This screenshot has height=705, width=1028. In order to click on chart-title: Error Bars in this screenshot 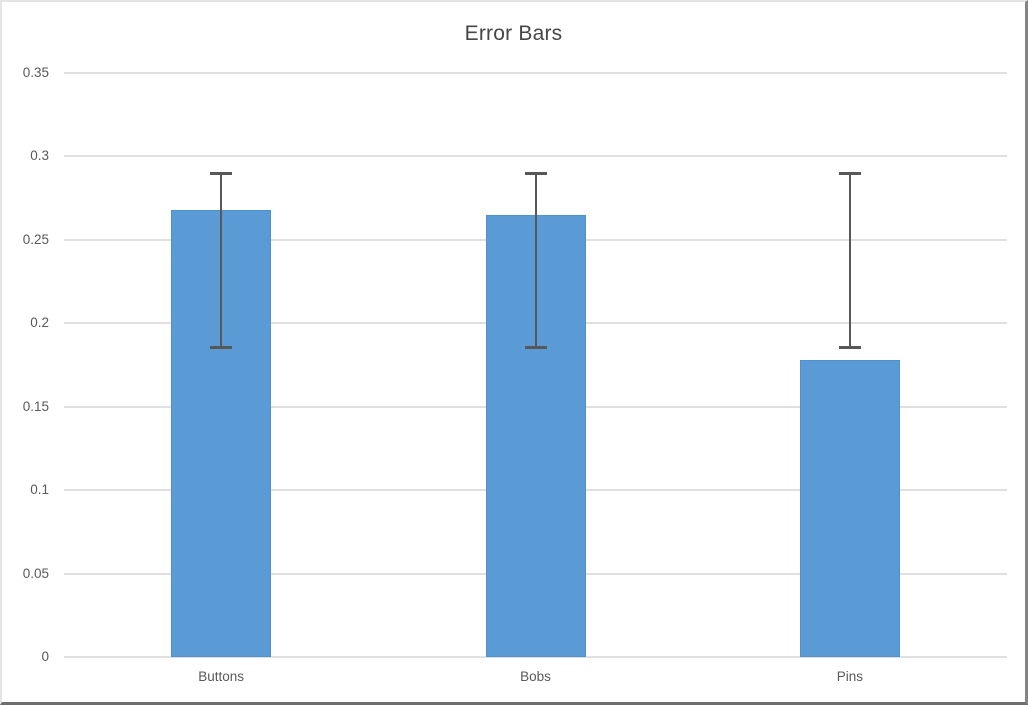, I will do `click(513, 33)`.